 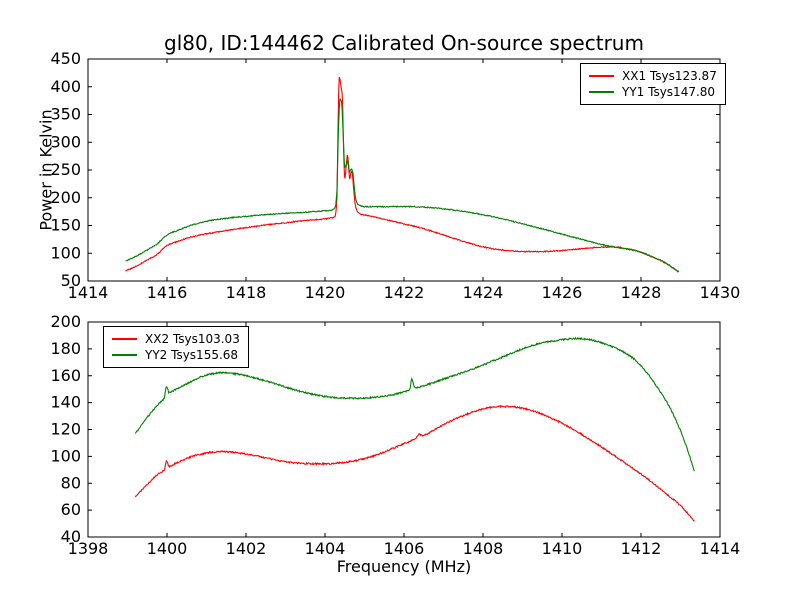 What do you see at coordinates (601, 76) in the screenshot?
I see `legend-line-swatch-xx1` at bounding box center [601, 76].